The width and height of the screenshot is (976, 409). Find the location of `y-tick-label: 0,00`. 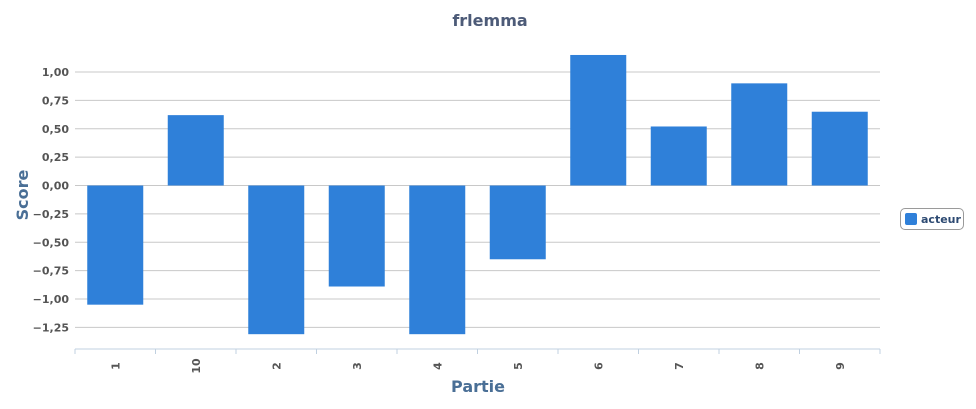

y-tick-label: 0,00 is located at coordinates (55, 186).